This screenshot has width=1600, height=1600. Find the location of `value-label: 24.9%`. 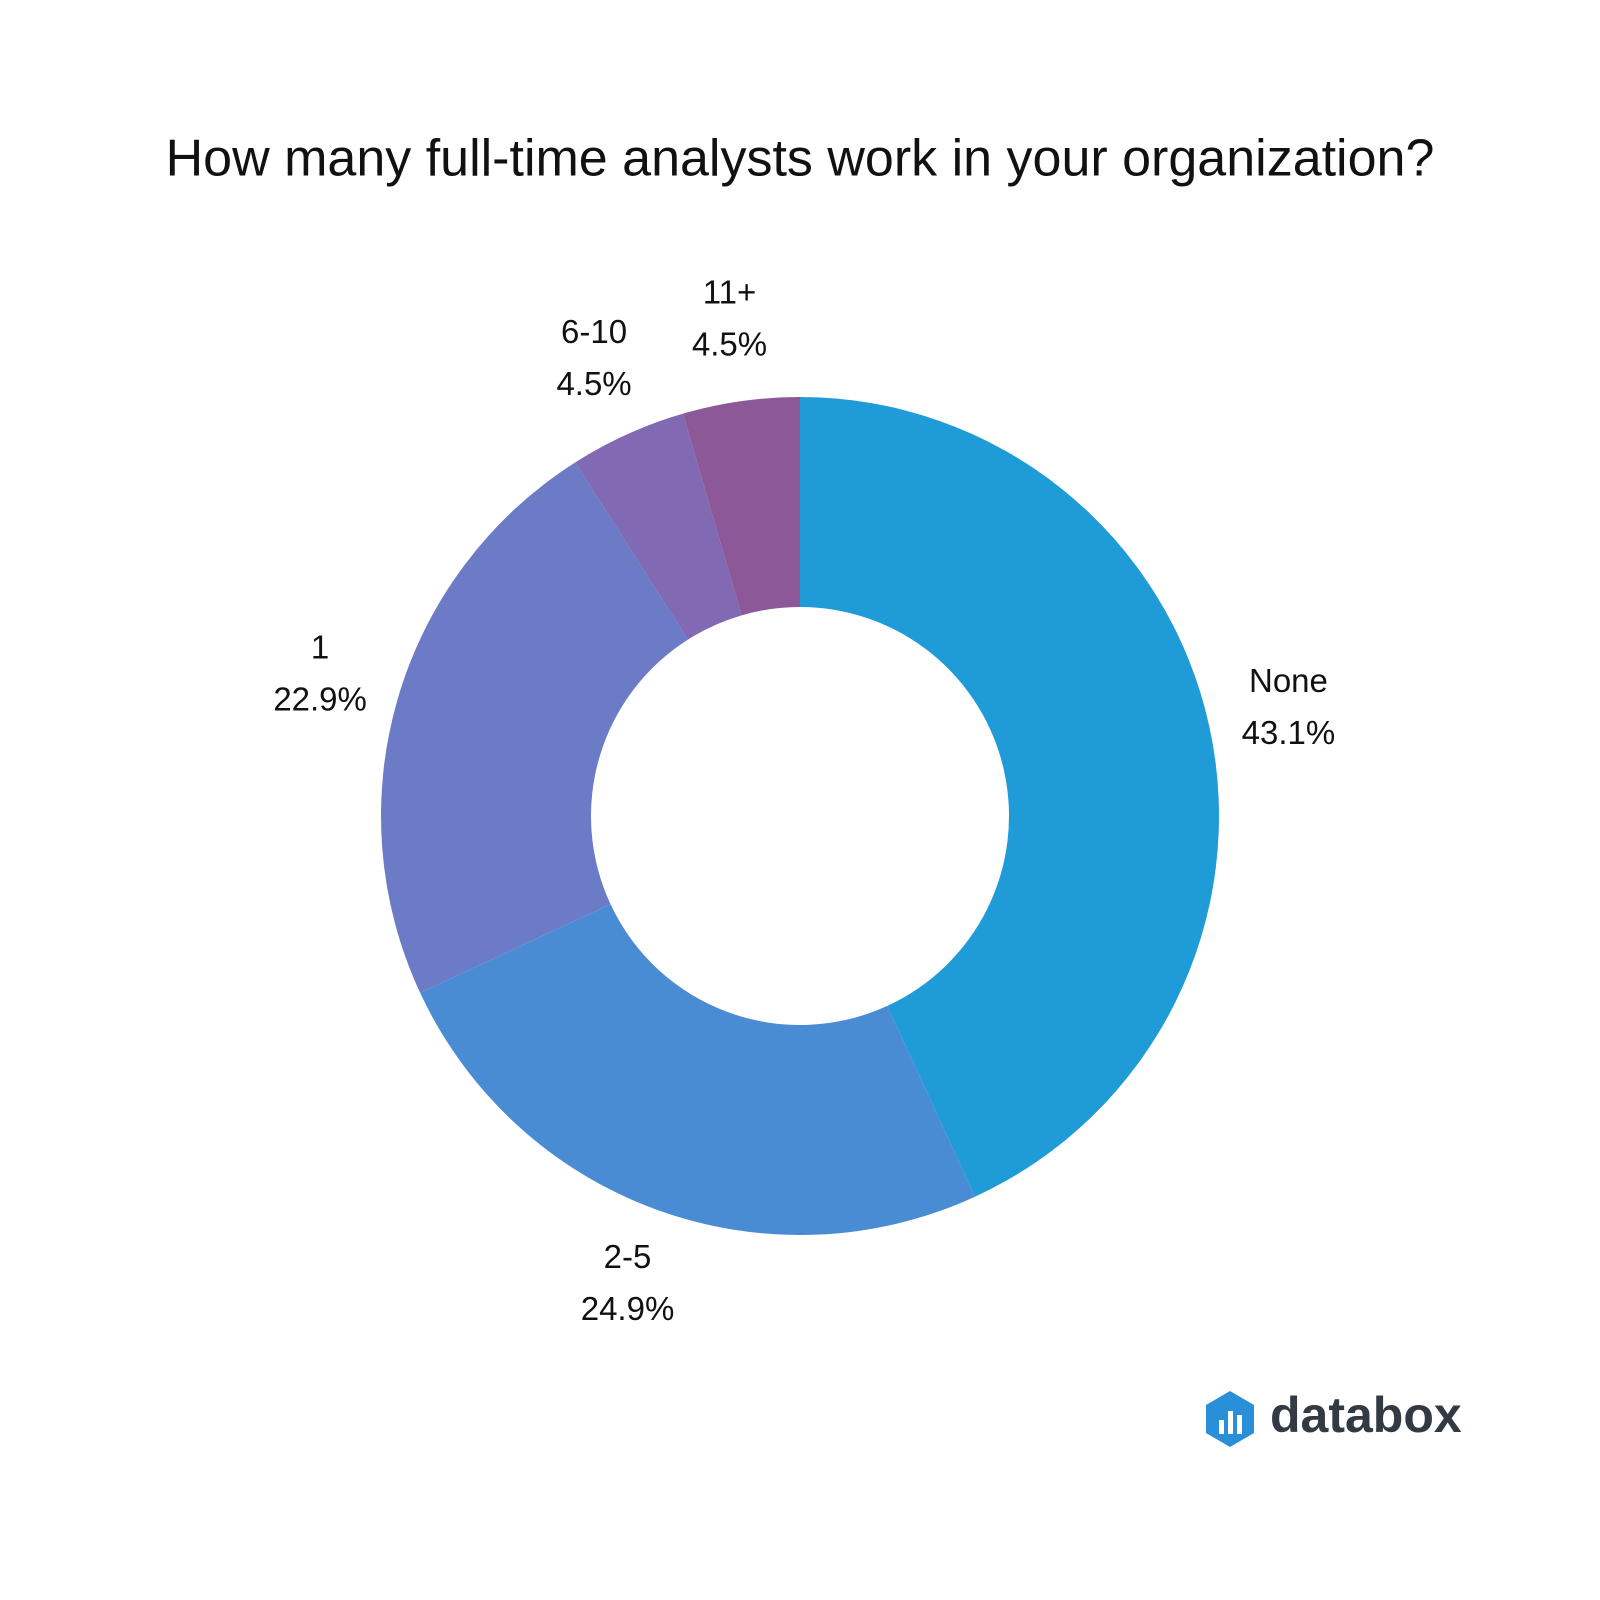

value-label: 24.9% is located at coordinates (628, 1308).